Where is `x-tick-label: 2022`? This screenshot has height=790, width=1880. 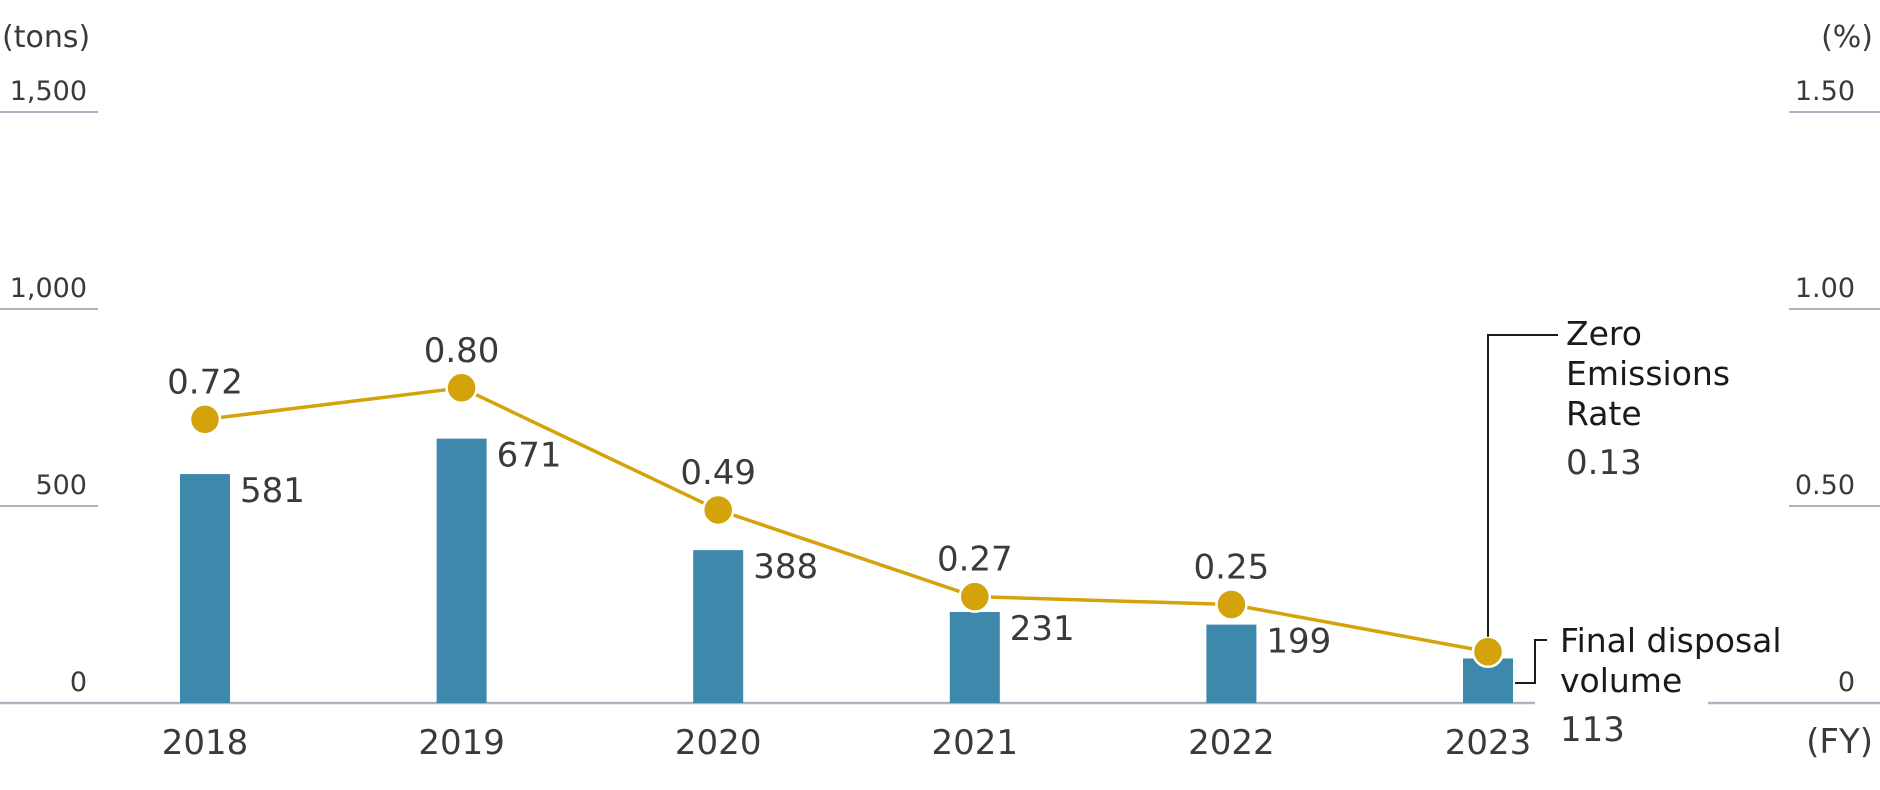 x-tick-label: 2022 is located at coordinates (1231, 743).